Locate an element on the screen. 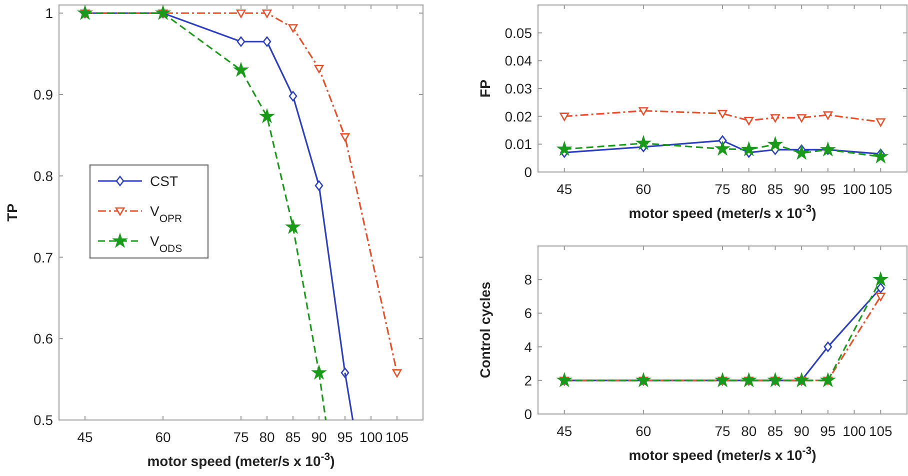 This screenshot has width=908, height=476. legend-label: V$_{ODS}$ is located at coordinates (166, 244).